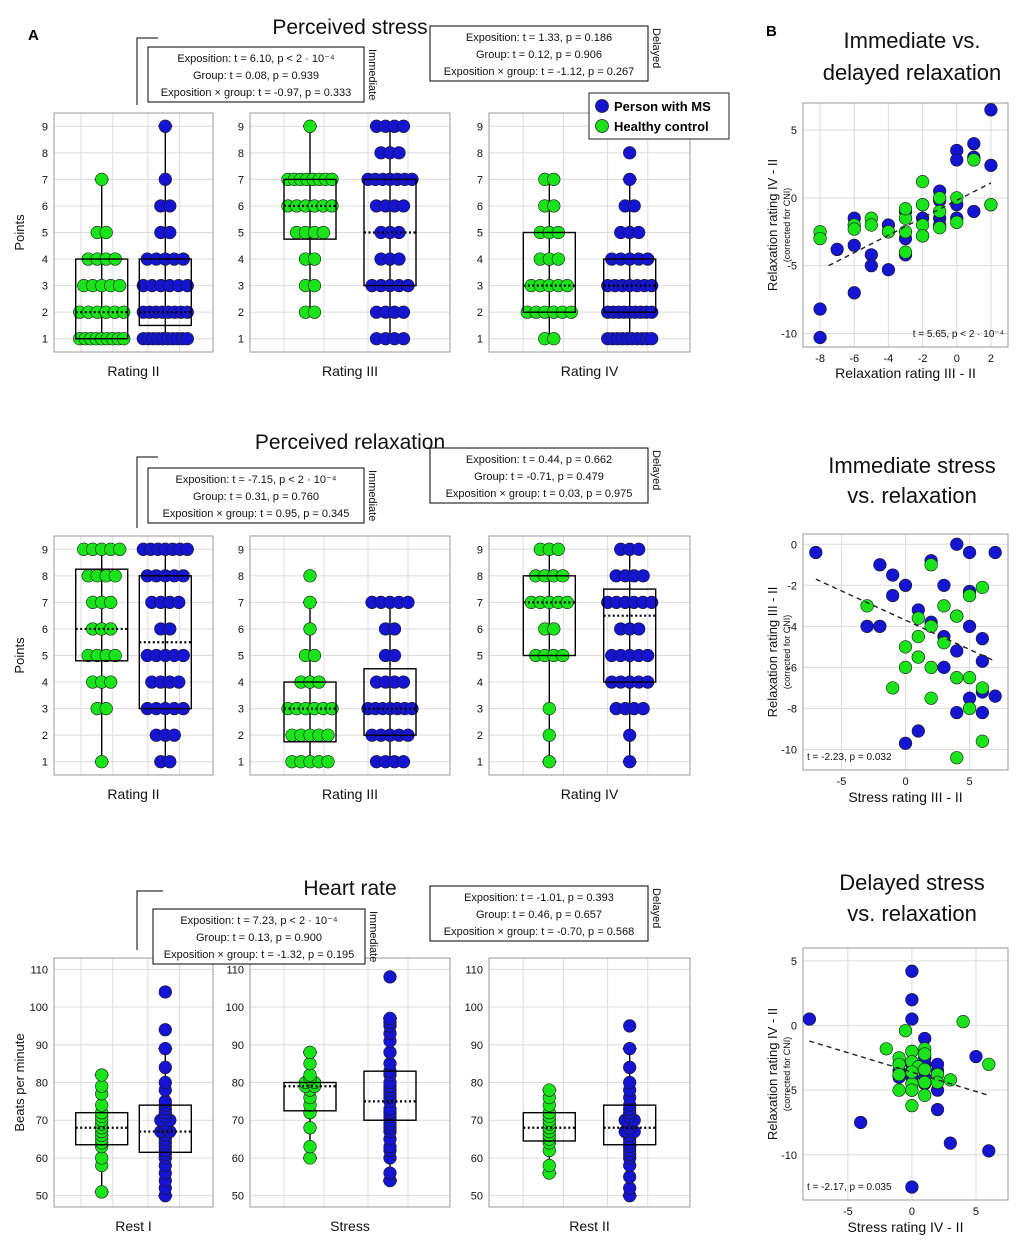 The height and width of the screenshot is (1257, 1021). I want to click on y-tick-label: 50, so click(238, 1197).